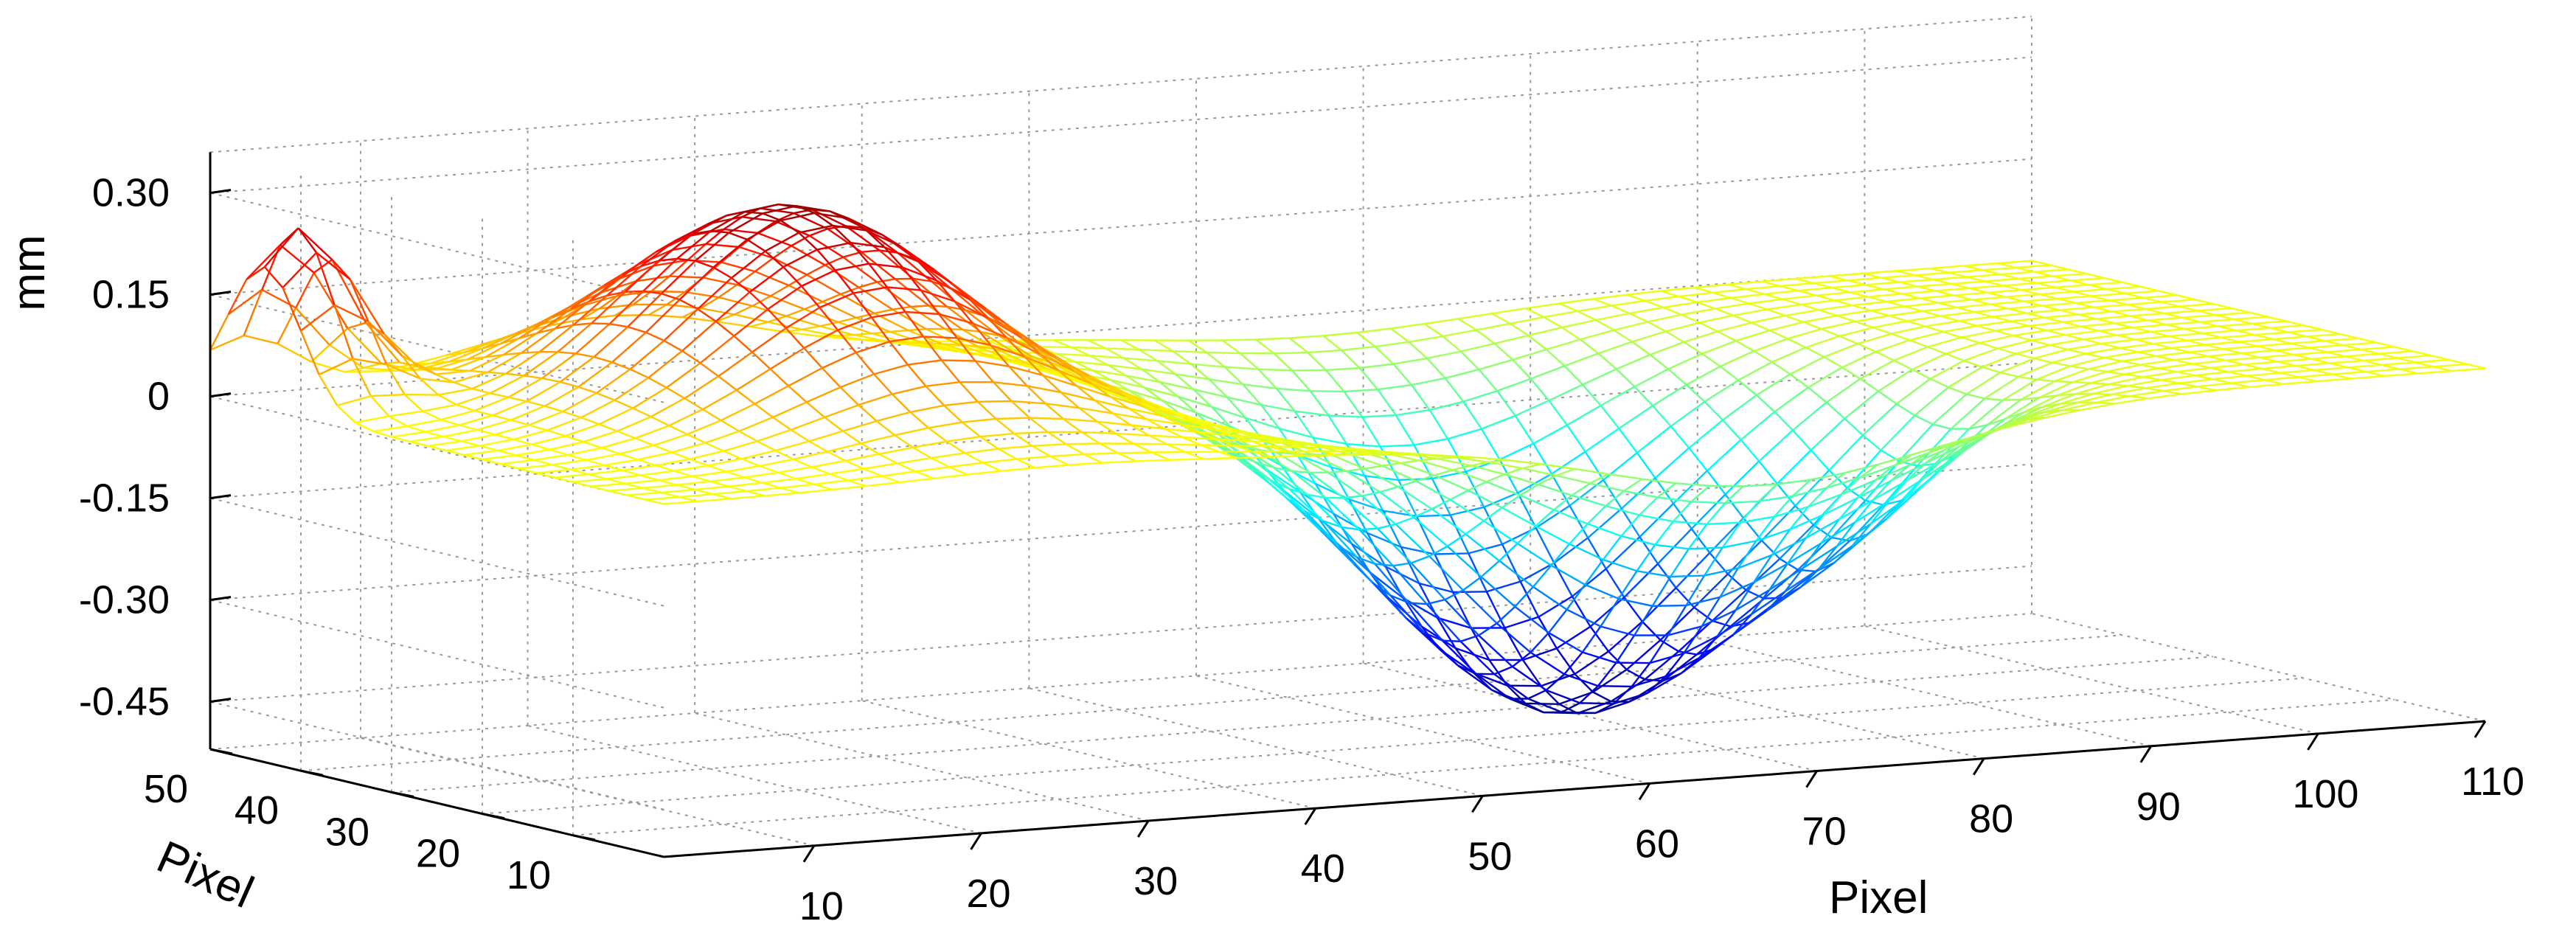 The height and width of the screenshot is (938, 2576). I want to click on x-tick-label: 30, so click(1155, 881).